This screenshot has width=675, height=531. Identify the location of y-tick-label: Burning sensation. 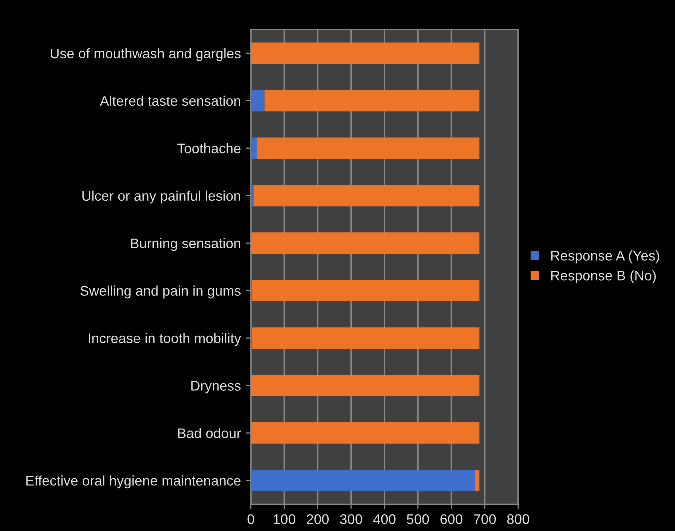
(185, 245).